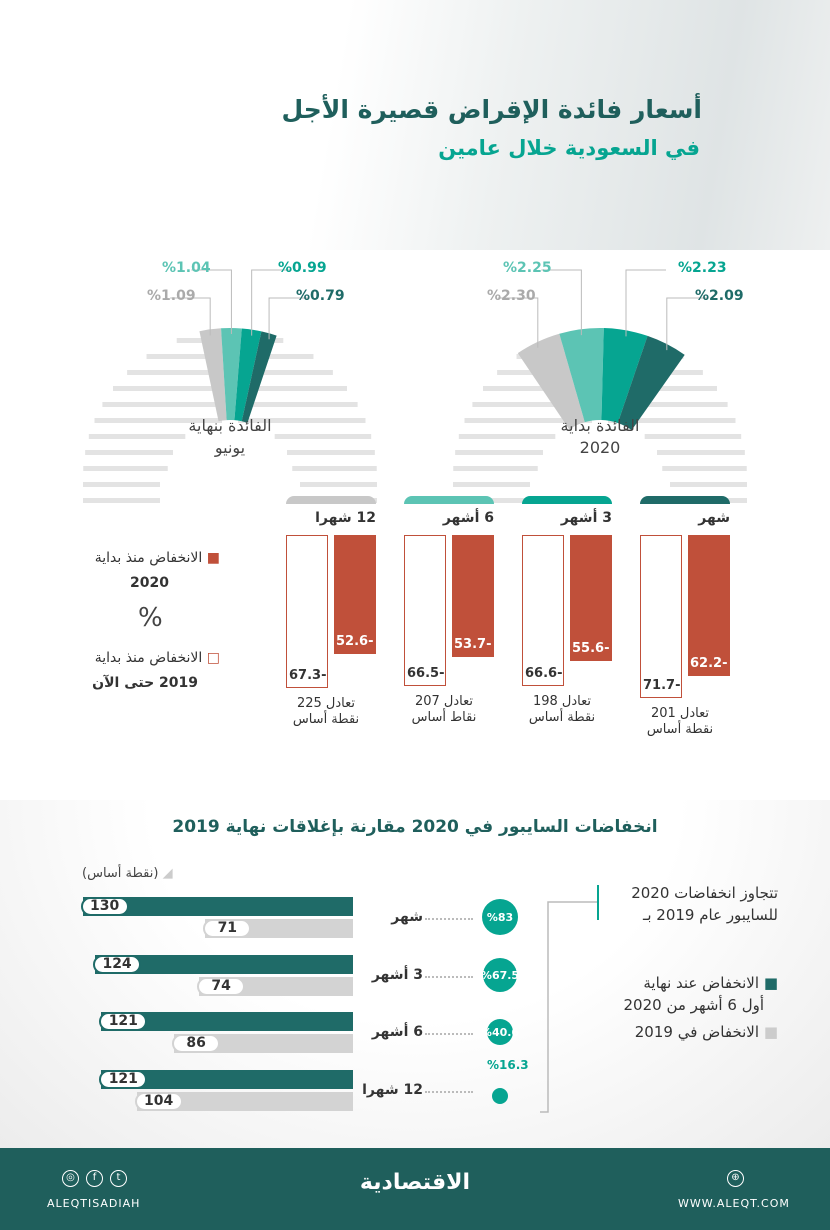  I want to click on bar-since-2019-label: 67.3-, so click(308, 675).